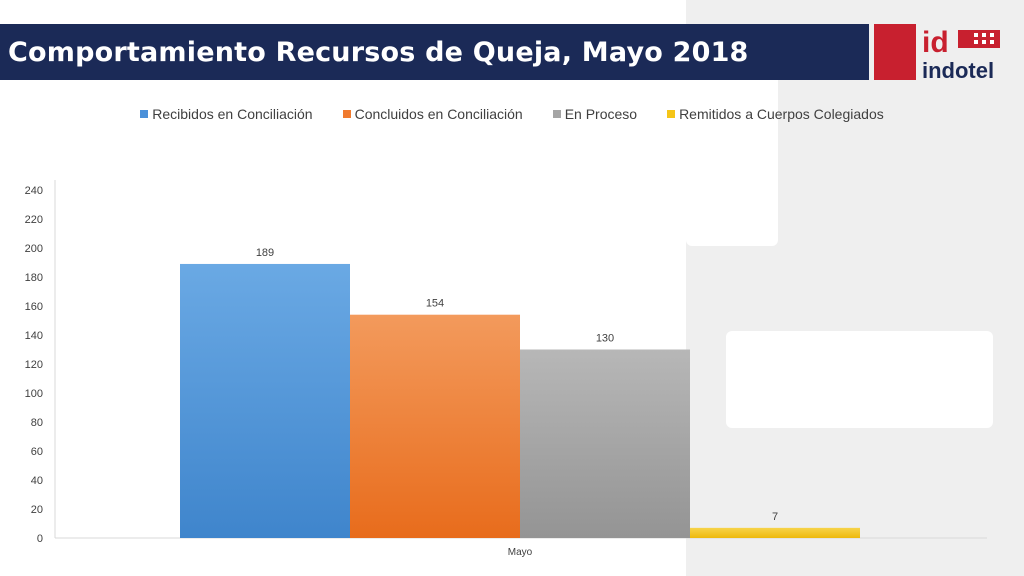  Describe the element at coordinates (859, 379) in the screenshot. I see `background-card` at that location.